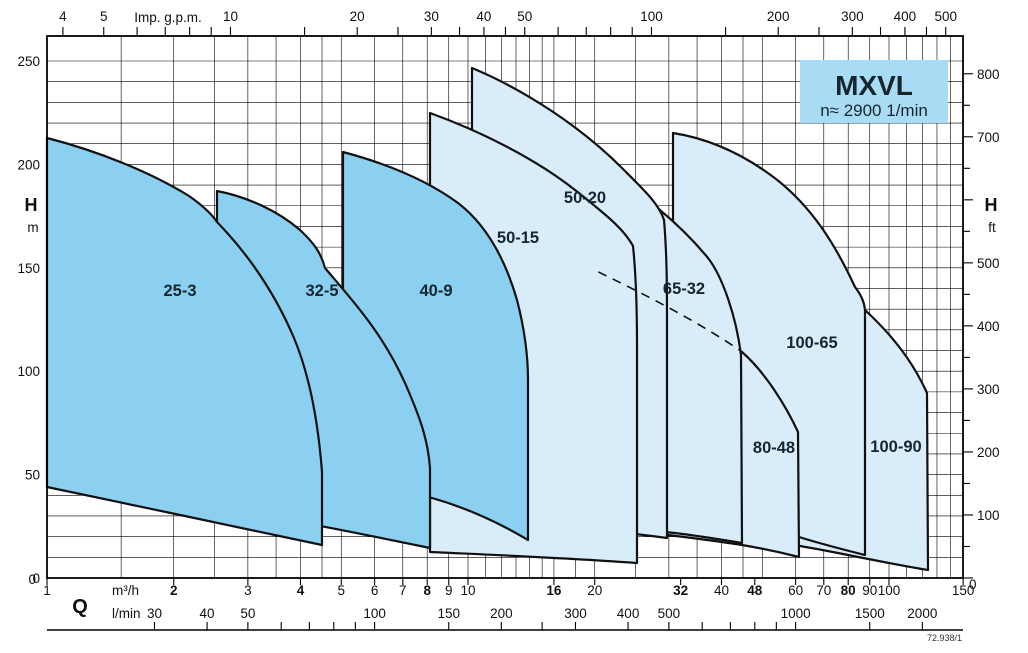 The height and width of the screenshot is (653, 1028). I want to click on envelope-label-100-65: 100-65, so click(811, 343).